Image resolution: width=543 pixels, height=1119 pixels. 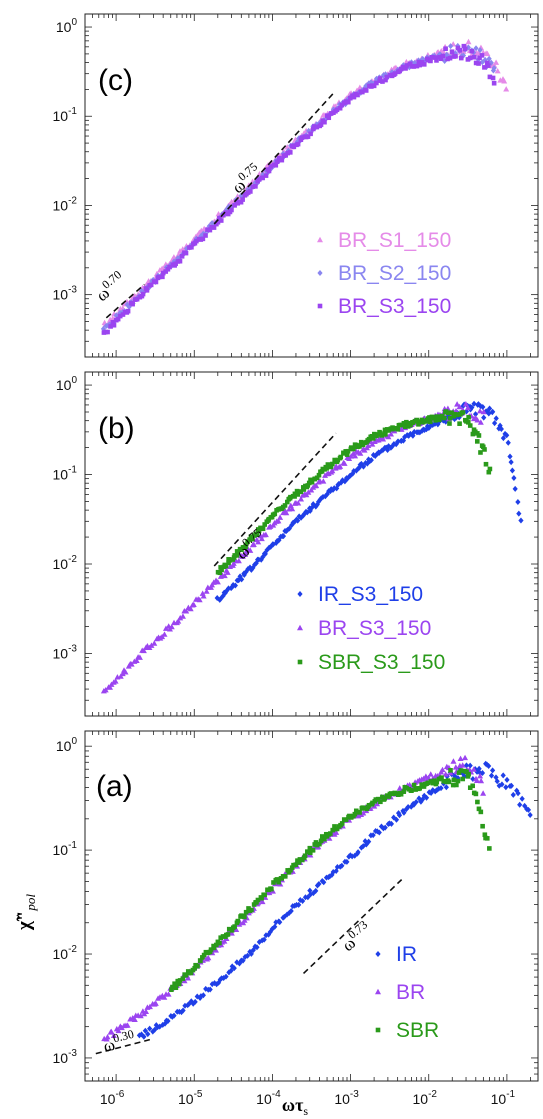 What do you see at coordinates (30, 903) in the screenshot?
I see `y-axis-label-sub: pol` at bounding box center [30, 903].